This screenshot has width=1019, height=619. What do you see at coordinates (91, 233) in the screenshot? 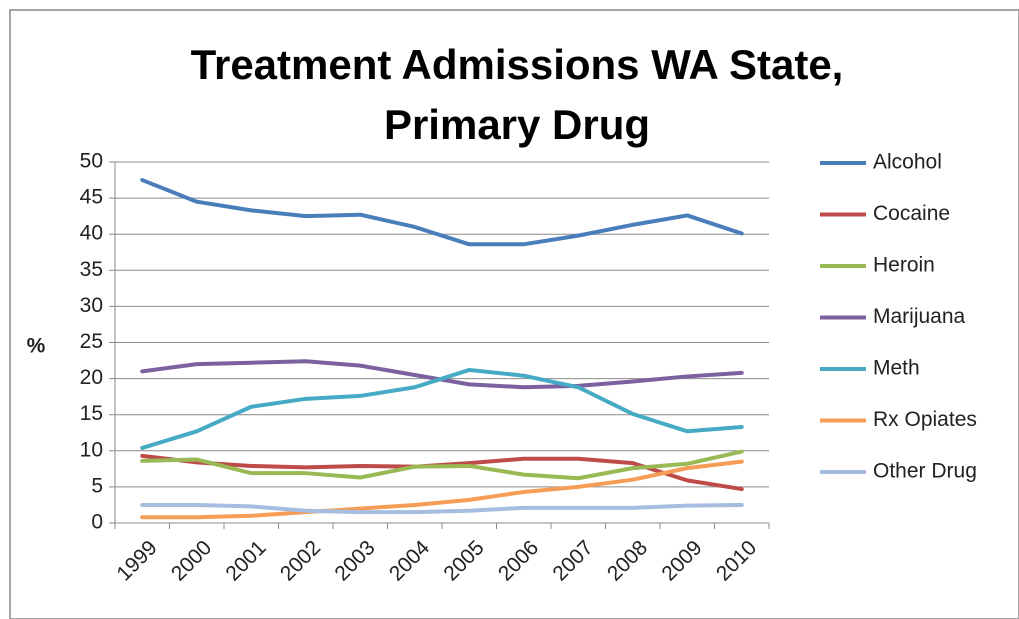
I see `y-tick-label: 40` at bounding box center [91, 233].